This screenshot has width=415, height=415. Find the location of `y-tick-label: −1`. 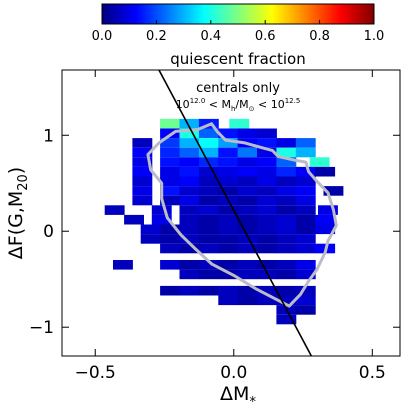

y-tick-label: −1 is located at coordinates (41, 328).